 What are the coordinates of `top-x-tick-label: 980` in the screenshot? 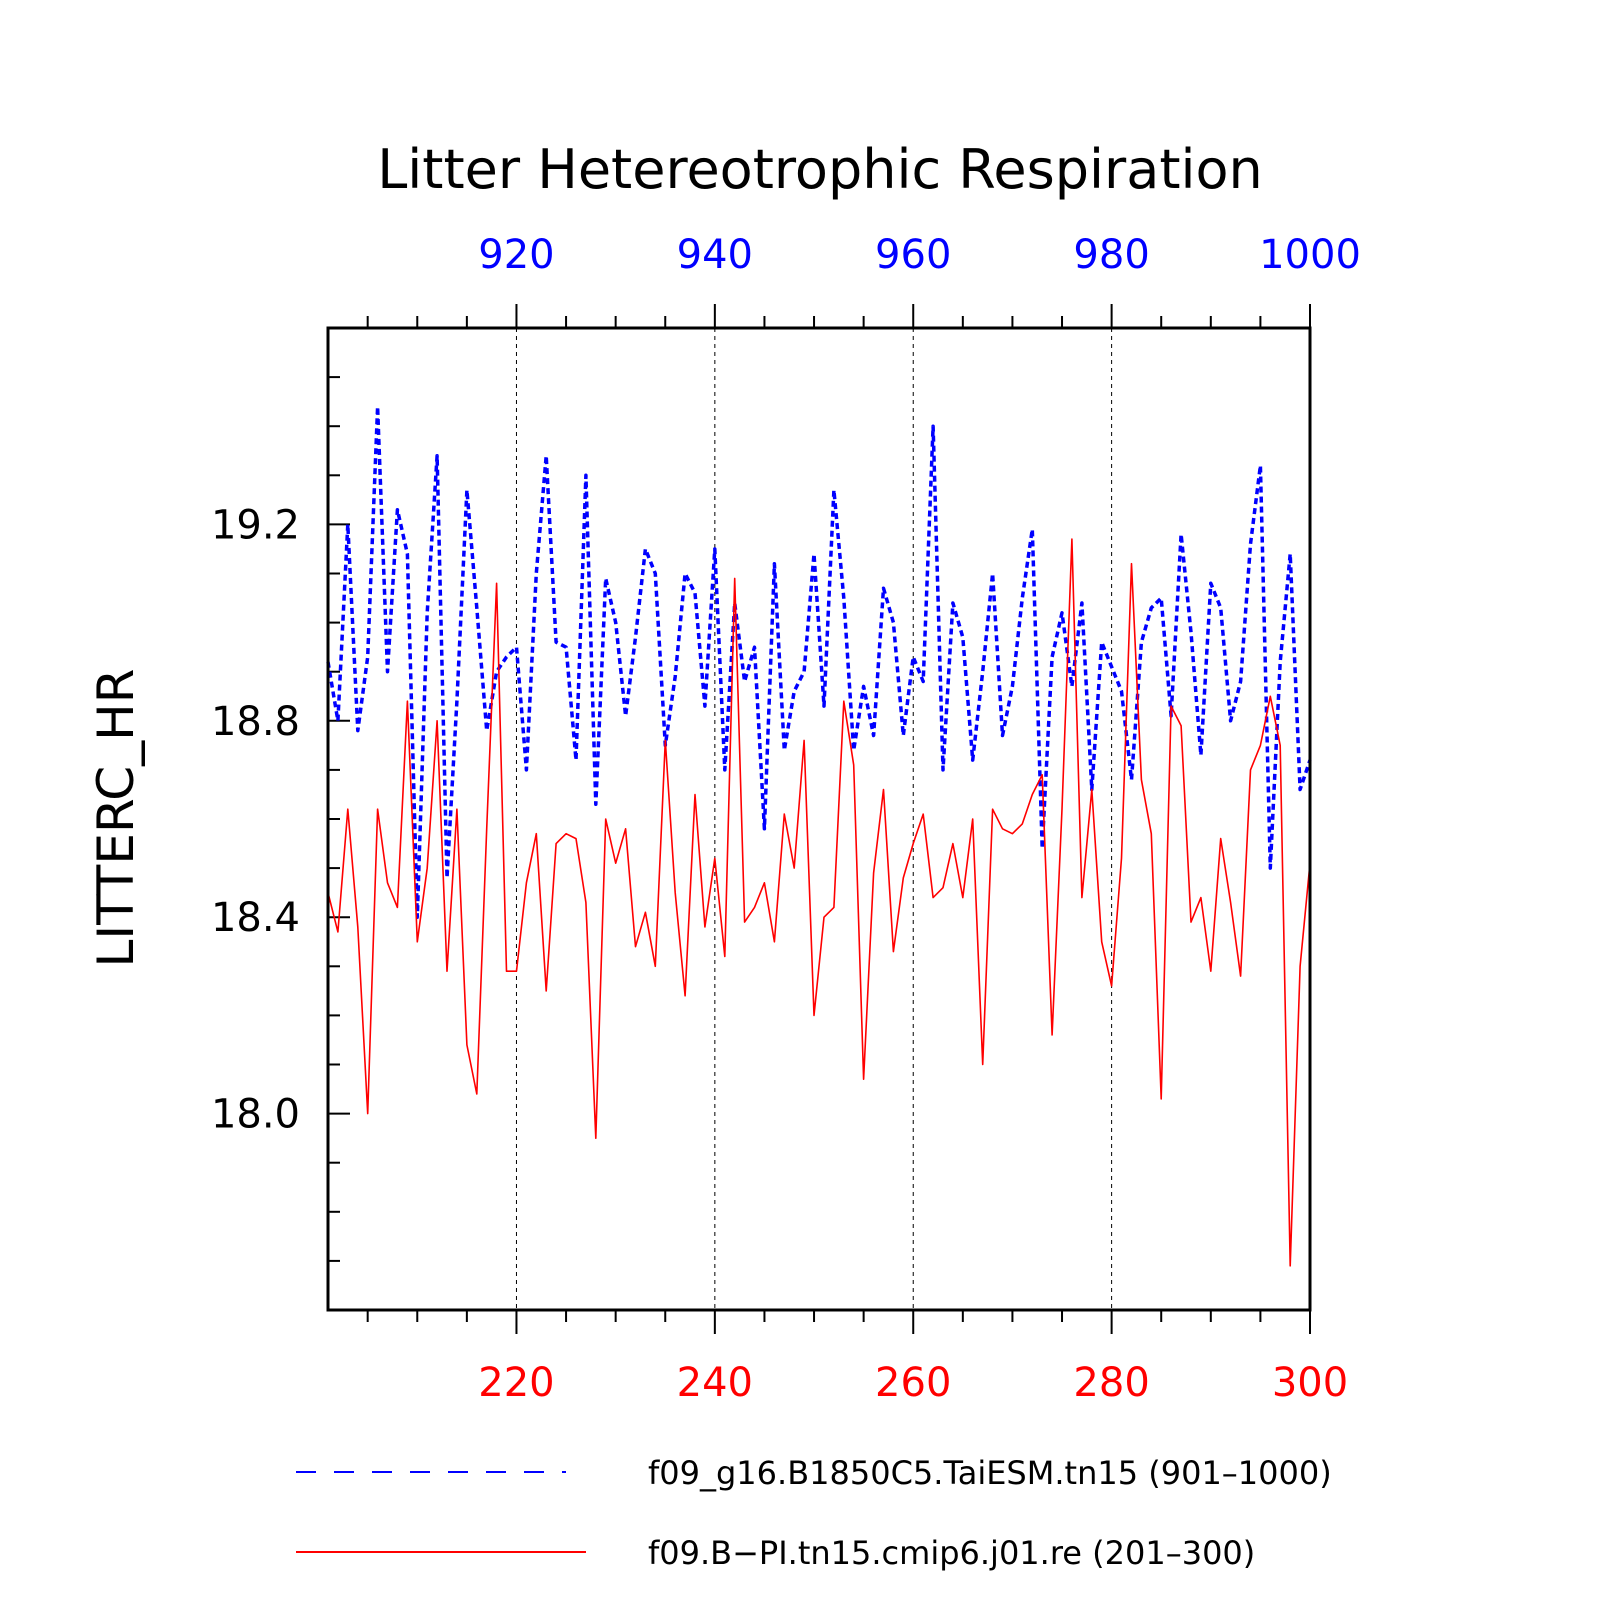 It's located at (1111, 255).